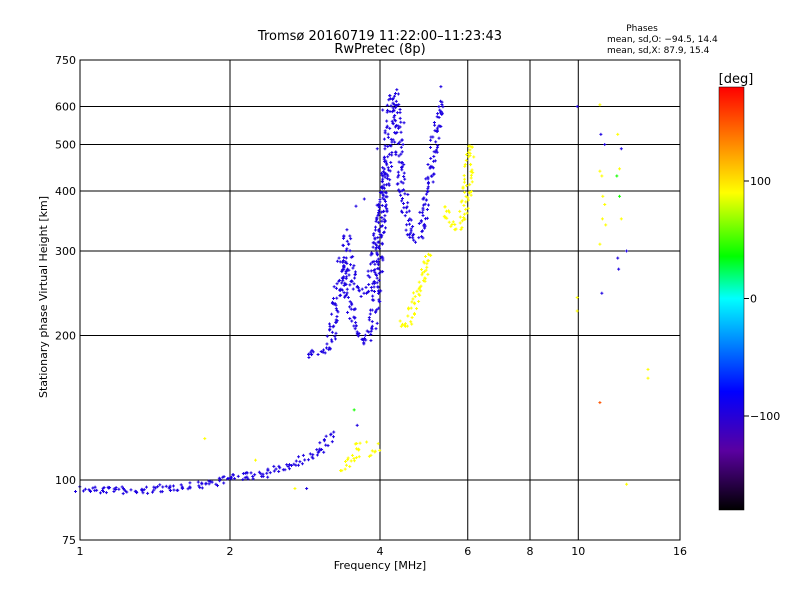 Image resolution: width=800 pixels, height=600 pixels. I want to click on stats-line-o: mean, sd,O: −94.5, 14.4, so click(662, 40).